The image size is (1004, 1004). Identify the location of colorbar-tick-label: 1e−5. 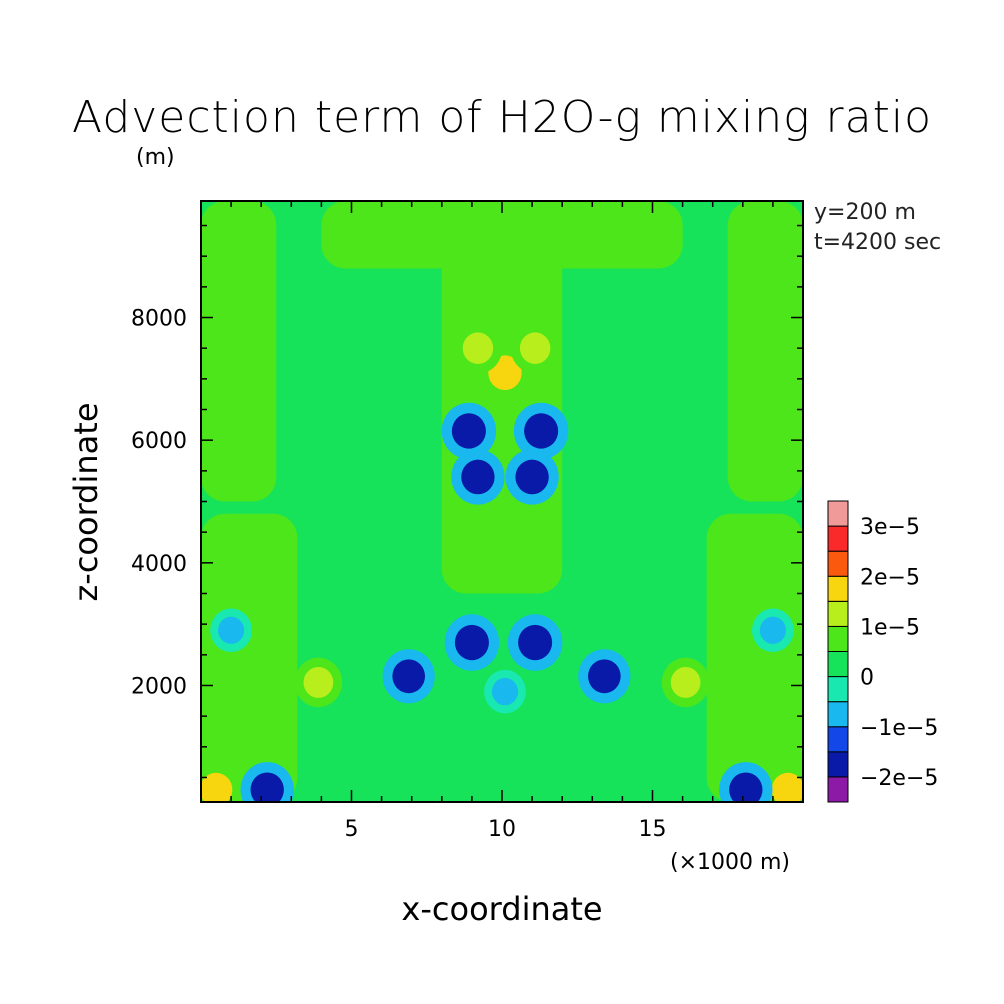
(890, 627).